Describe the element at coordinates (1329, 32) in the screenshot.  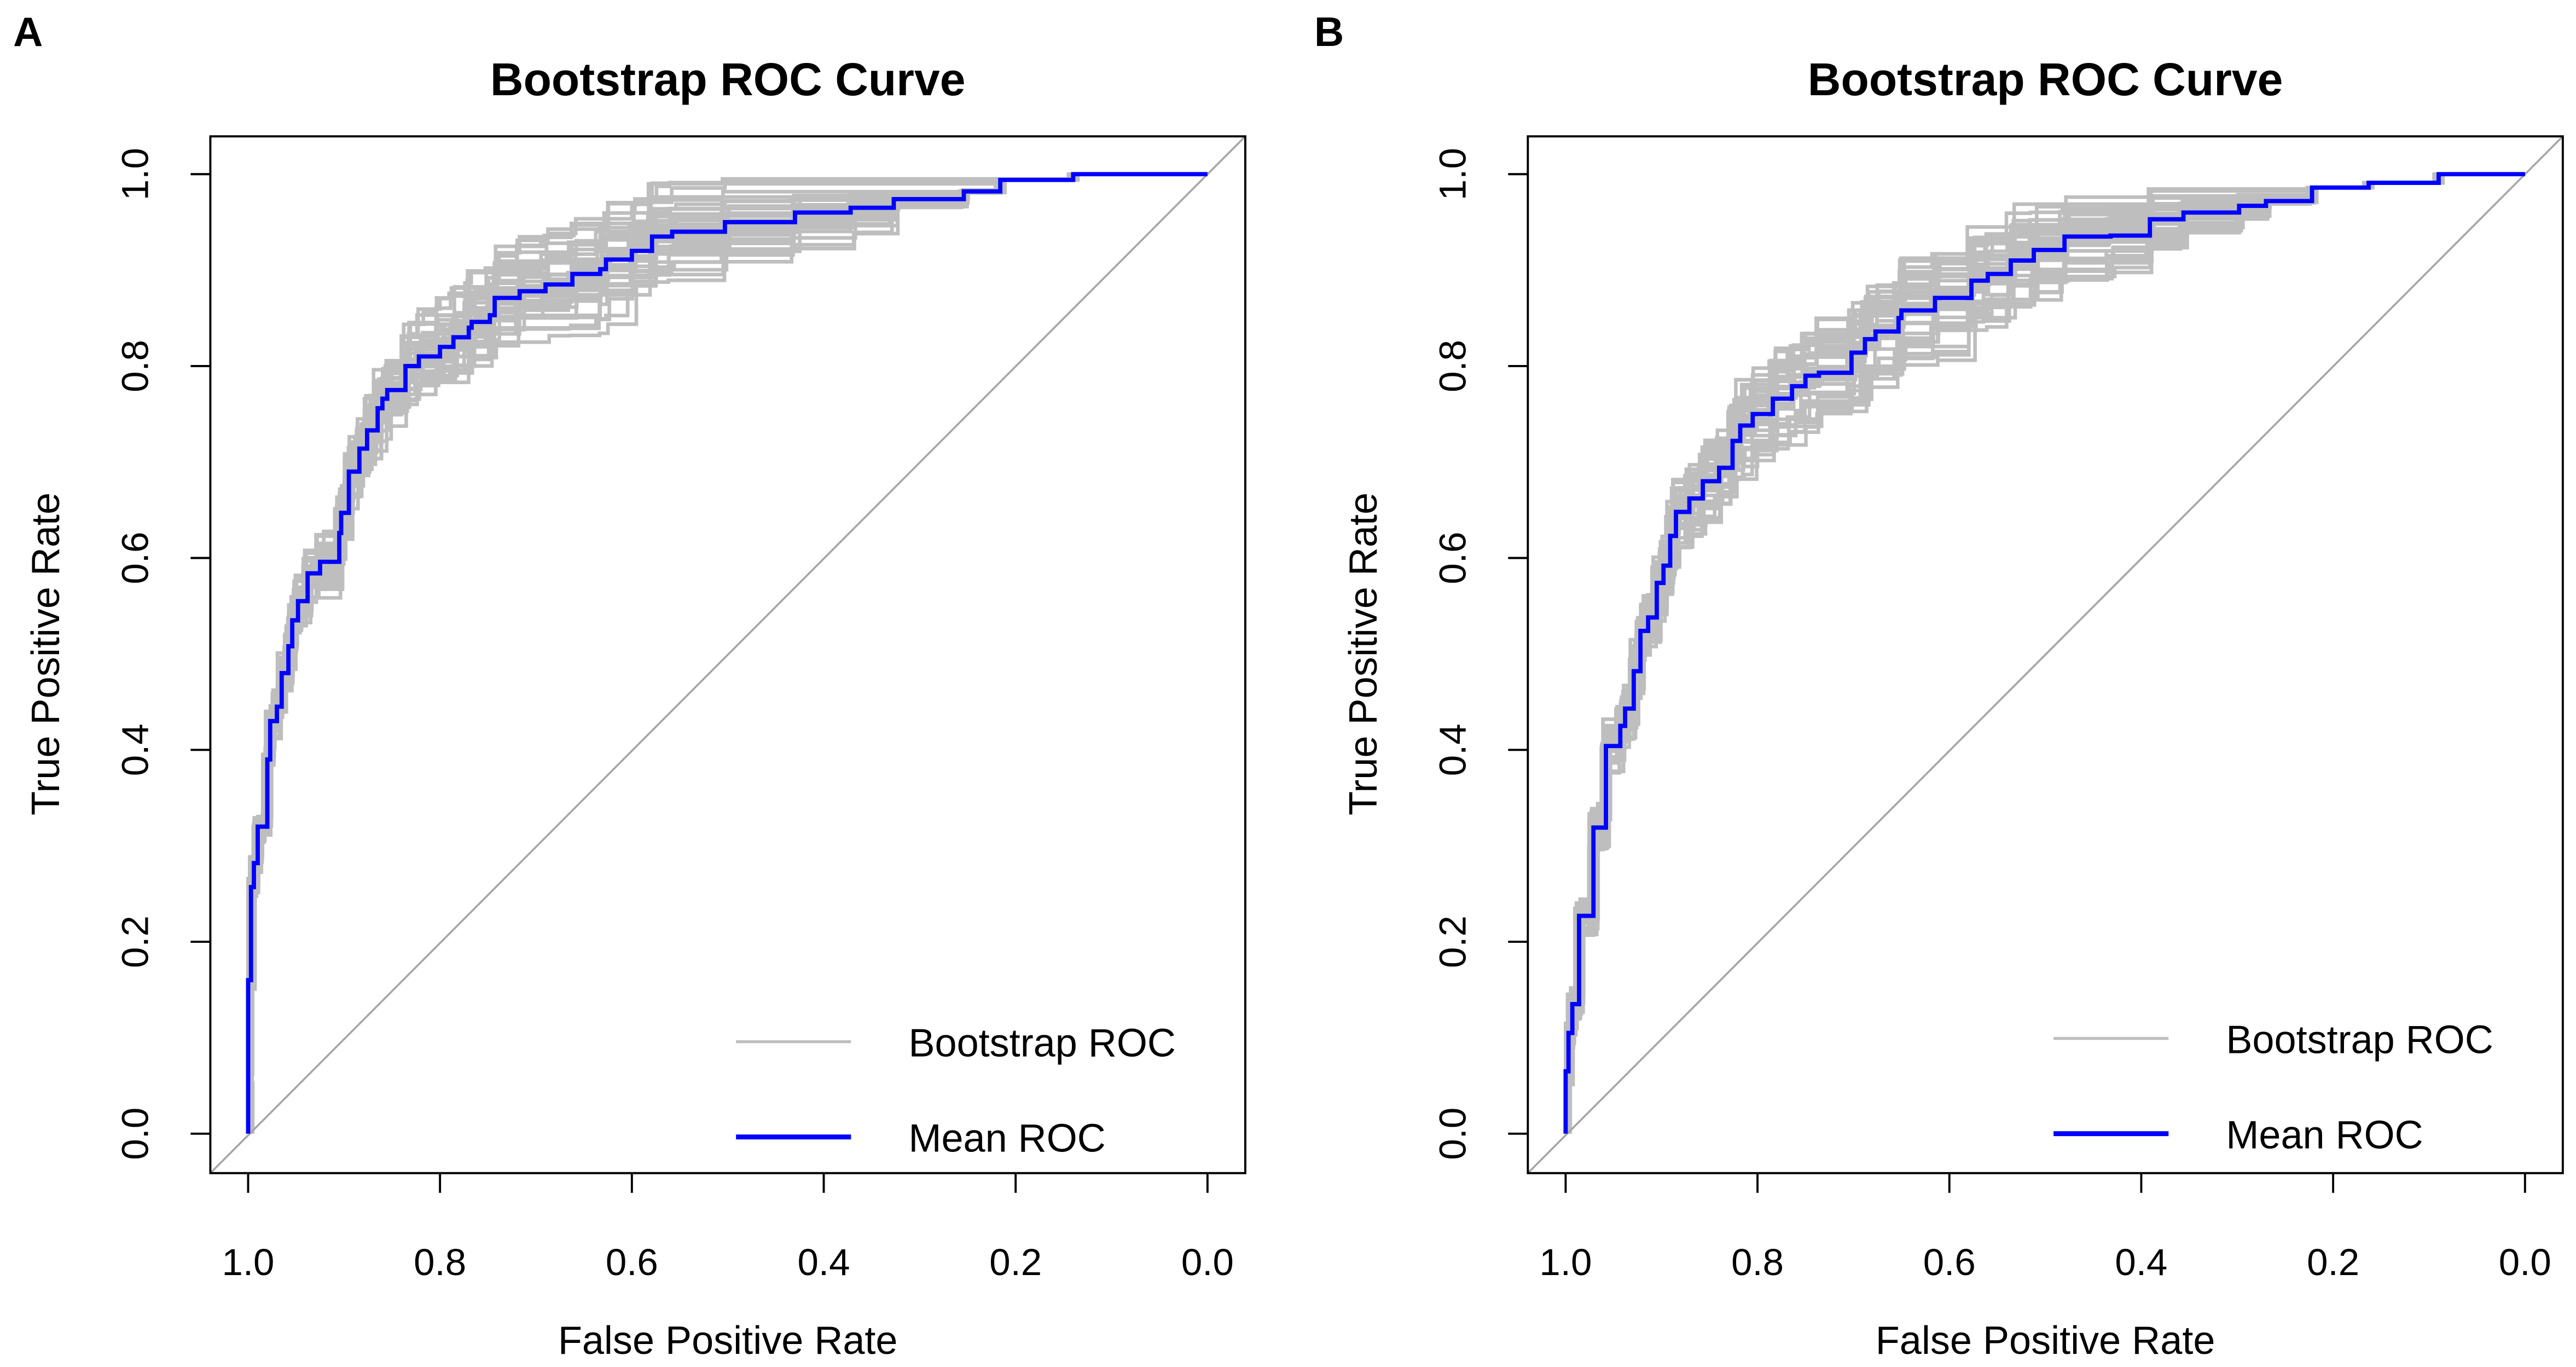
I see `panel-label: B` at that location.